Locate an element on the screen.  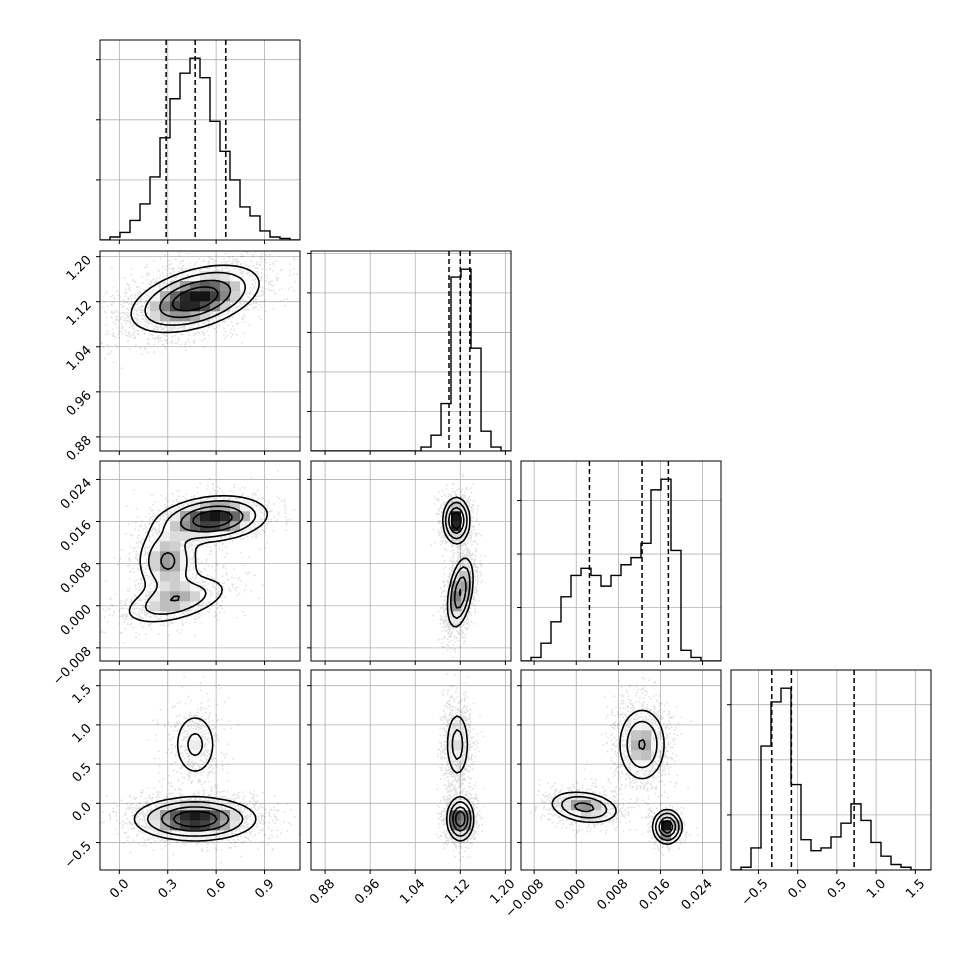
y-tick-label: −0.5 is located at coordinates (78, 855).